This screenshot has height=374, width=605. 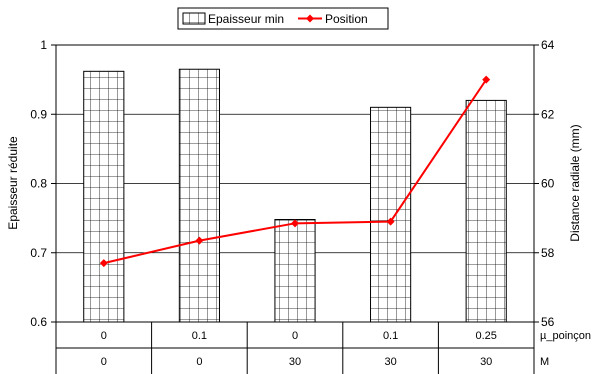 I want to click on legend-swatch-diamond, so click(x=310, y=18).